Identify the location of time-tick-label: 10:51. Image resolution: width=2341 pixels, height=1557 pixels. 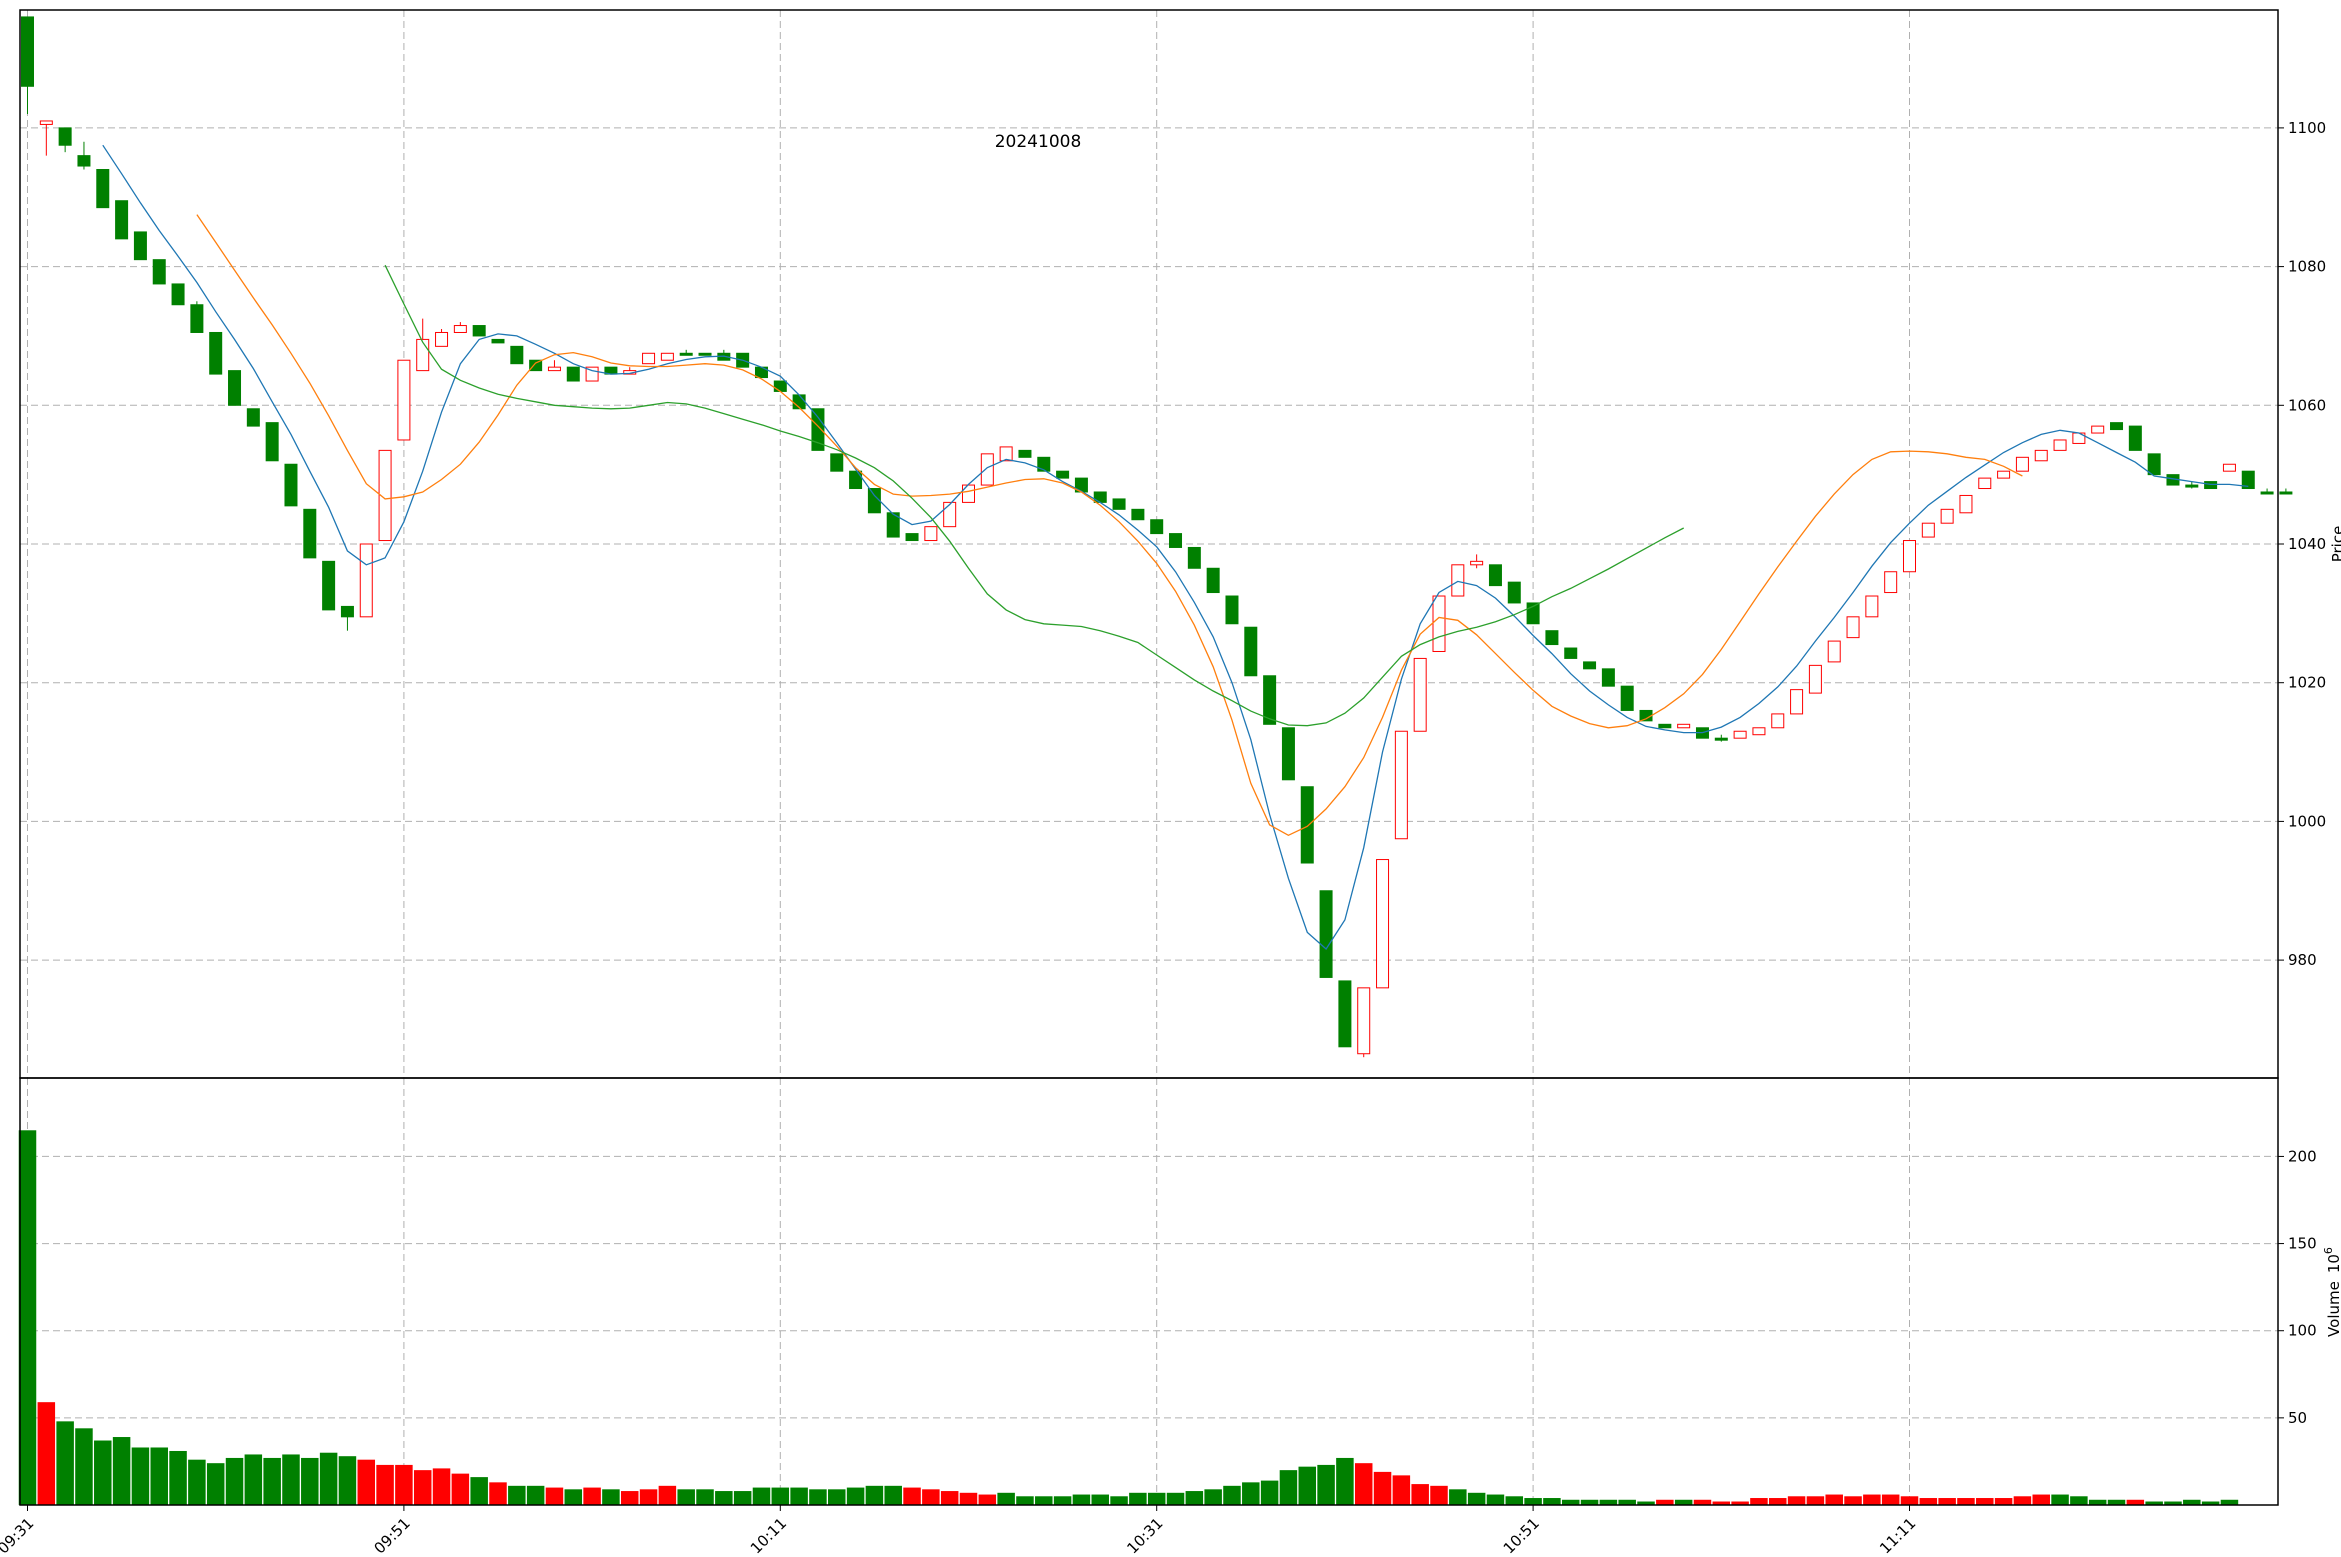
(1521, 1535).